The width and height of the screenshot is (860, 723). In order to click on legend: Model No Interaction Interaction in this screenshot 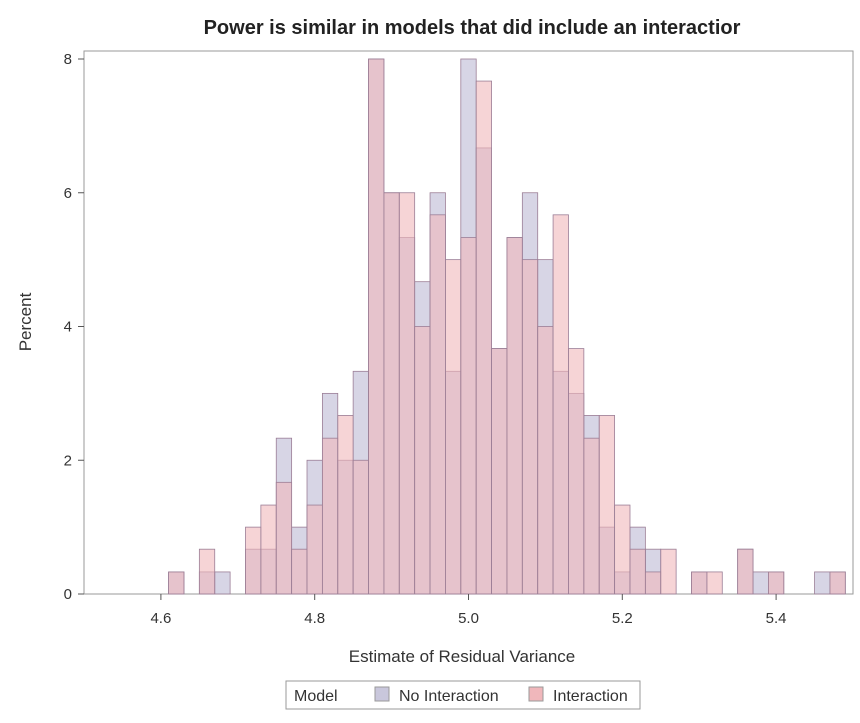, I will do `click(463, 695)`.